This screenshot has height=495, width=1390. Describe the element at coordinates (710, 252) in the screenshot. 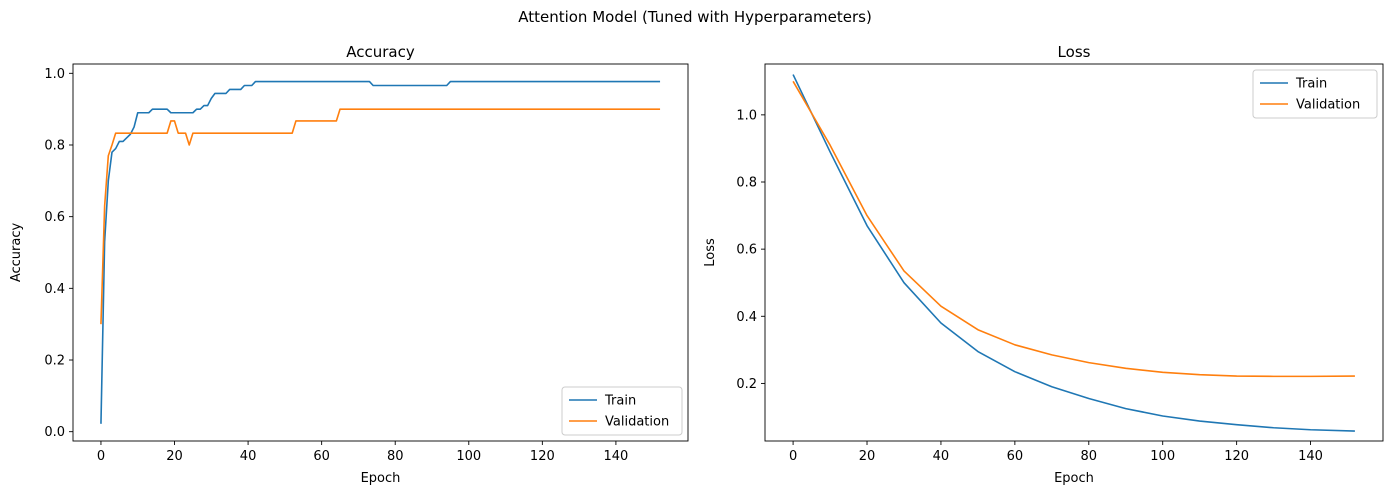

I see `y-axis-label: Loss` at that location.